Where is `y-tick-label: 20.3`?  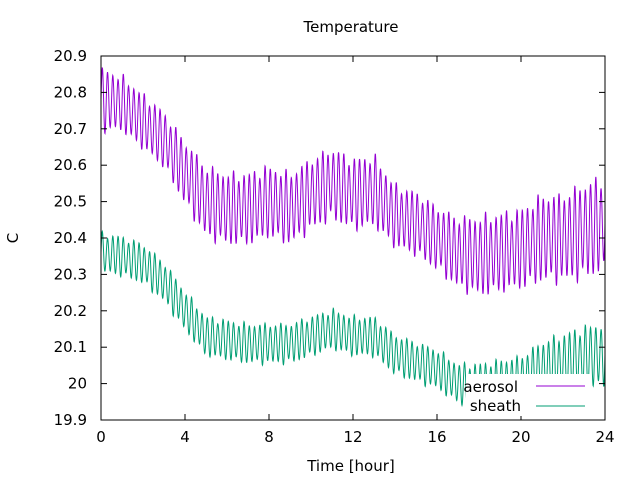 y-tick-label: 20.3 is located at coordinates (70, 274).